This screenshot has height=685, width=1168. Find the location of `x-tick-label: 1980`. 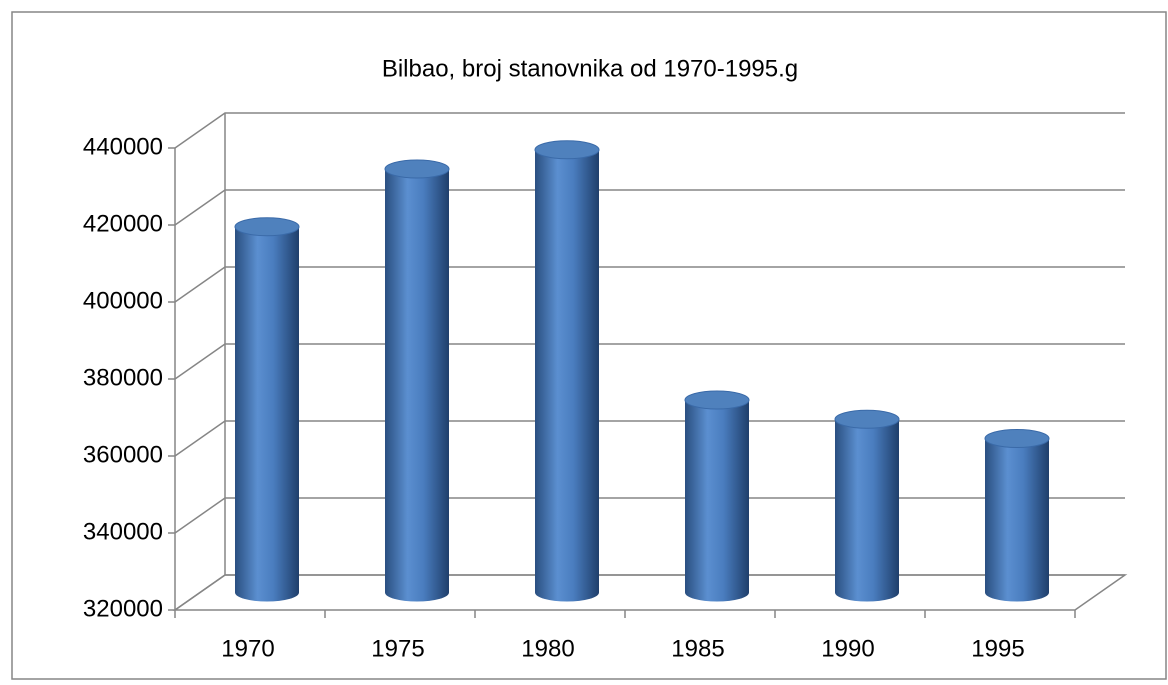

x-tick-label: 1980 is located at coordinates (547, 648).